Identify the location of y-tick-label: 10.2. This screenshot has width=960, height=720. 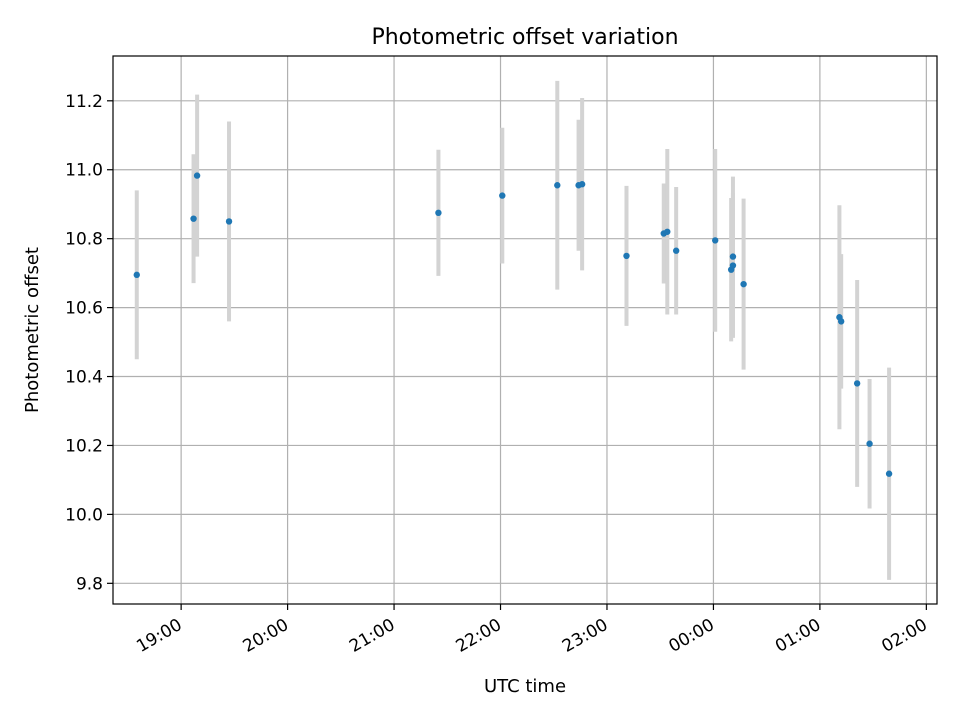
(84, 446).